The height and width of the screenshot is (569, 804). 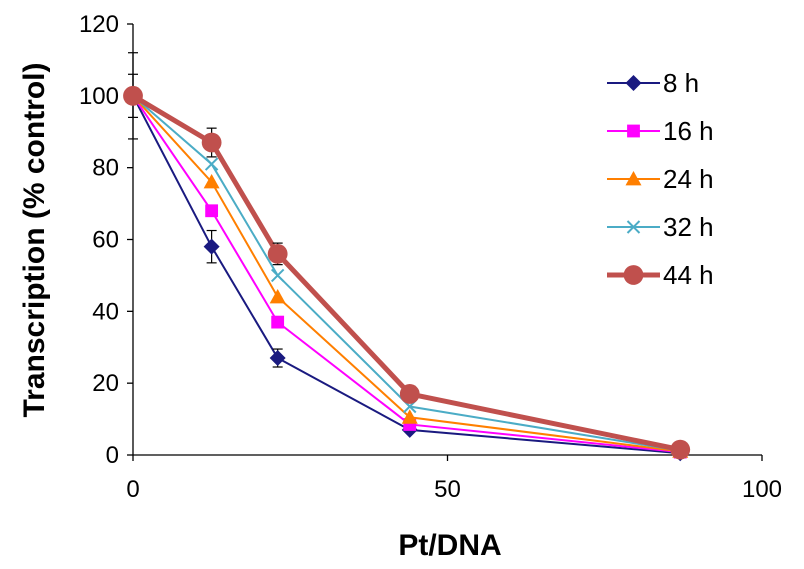 What do you see at coordinates (660, 131) in the screenshot?
I see `legend-entry: 16 h` at bounding box center [660, 131].